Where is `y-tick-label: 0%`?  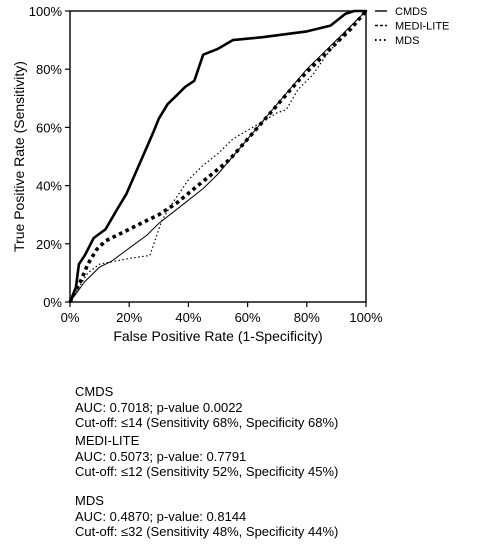
y-tick-label: 0% is located at coordinates (52, 302).